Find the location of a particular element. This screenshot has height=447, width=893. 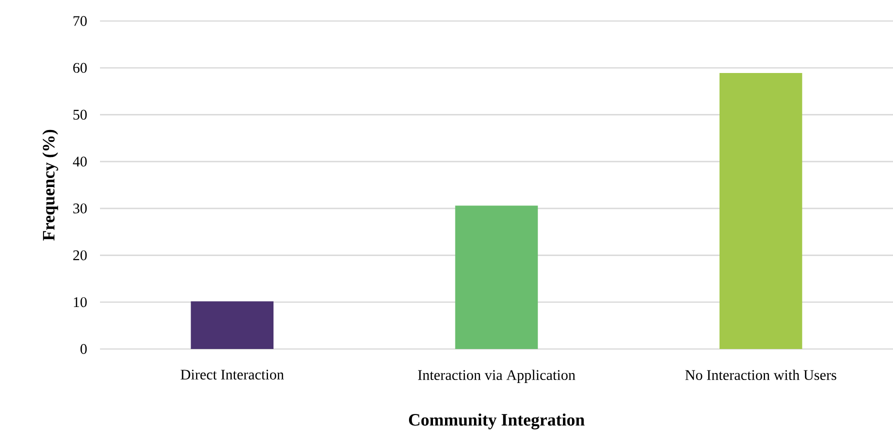

y-tick-label: 40 is located at coordinates (79, 161).